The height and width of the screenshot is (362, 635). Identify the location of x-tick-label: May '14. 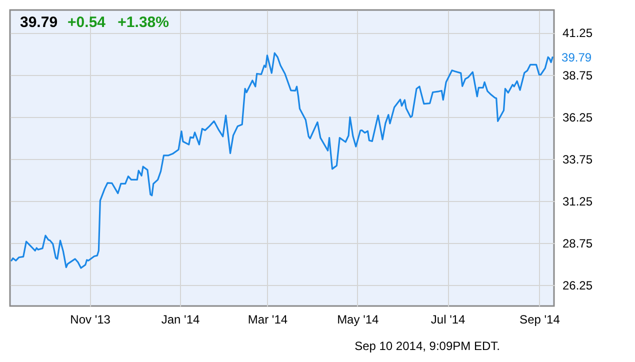
(358, 319).